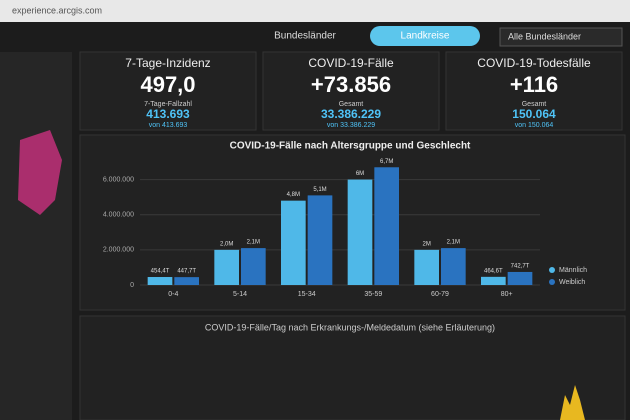 The image size is (630, 420). What do you see at coordinates (168, 114) in the screenshot?
I see `kpi-subvalue: 413.693` at bounding box center [168, 114].